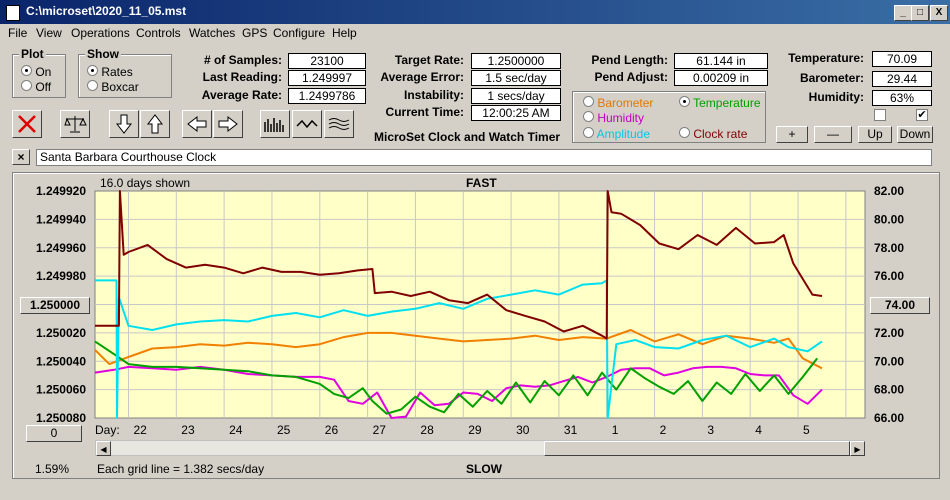 The width and height of the screenshot is (950, 500). Describe the element at coordinates (158, 33) in the screenshot. I see `menu-controls: Controls` at that location.